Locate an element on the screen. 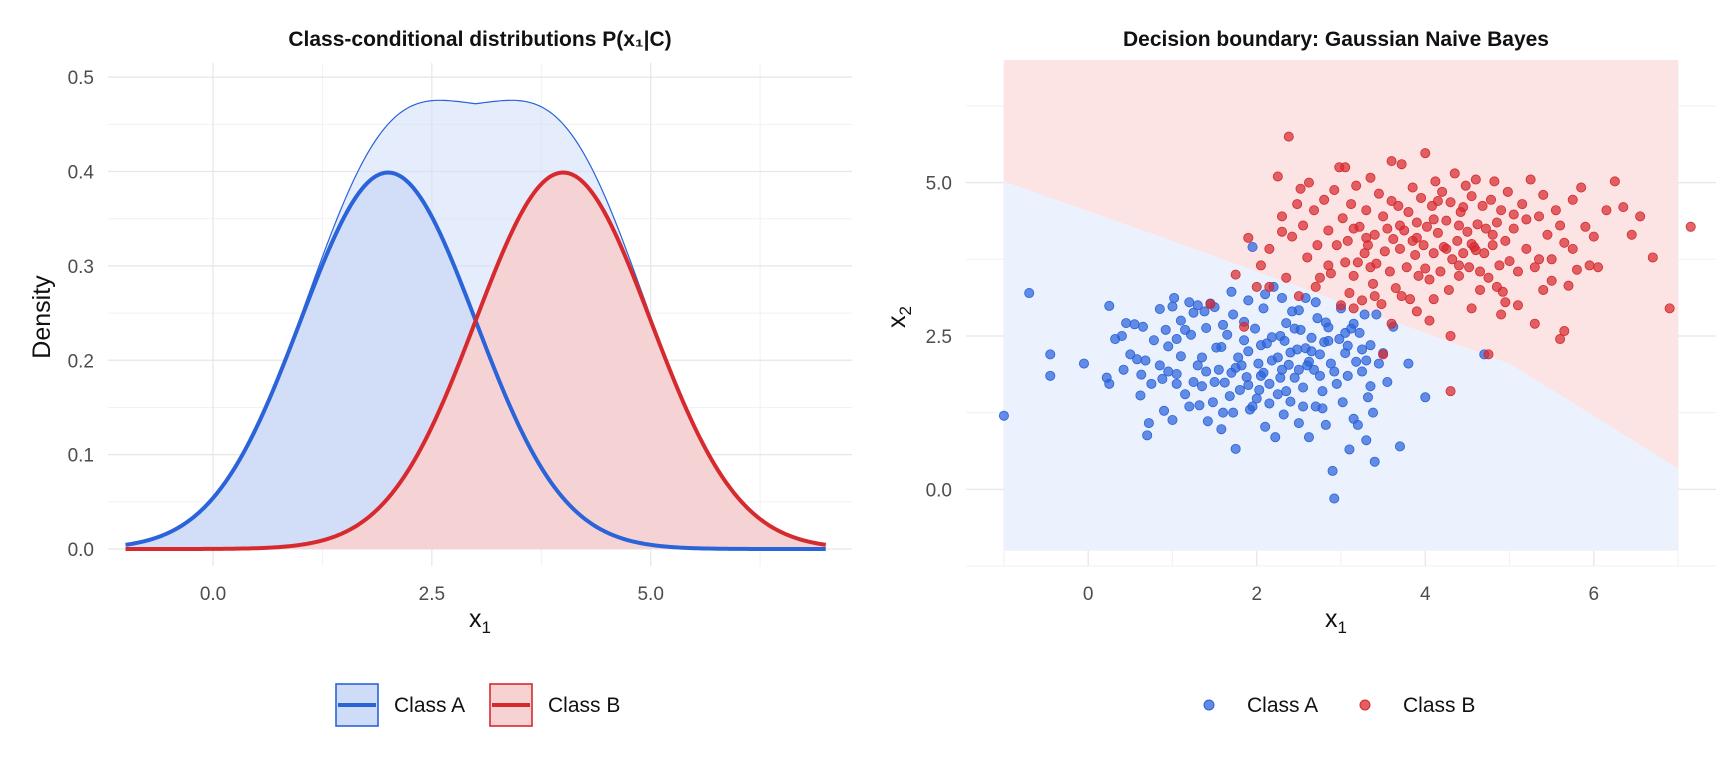 This screenshot has height=773, width=1728. x-tick-label: 6 is located at coordinates (1594, 594).